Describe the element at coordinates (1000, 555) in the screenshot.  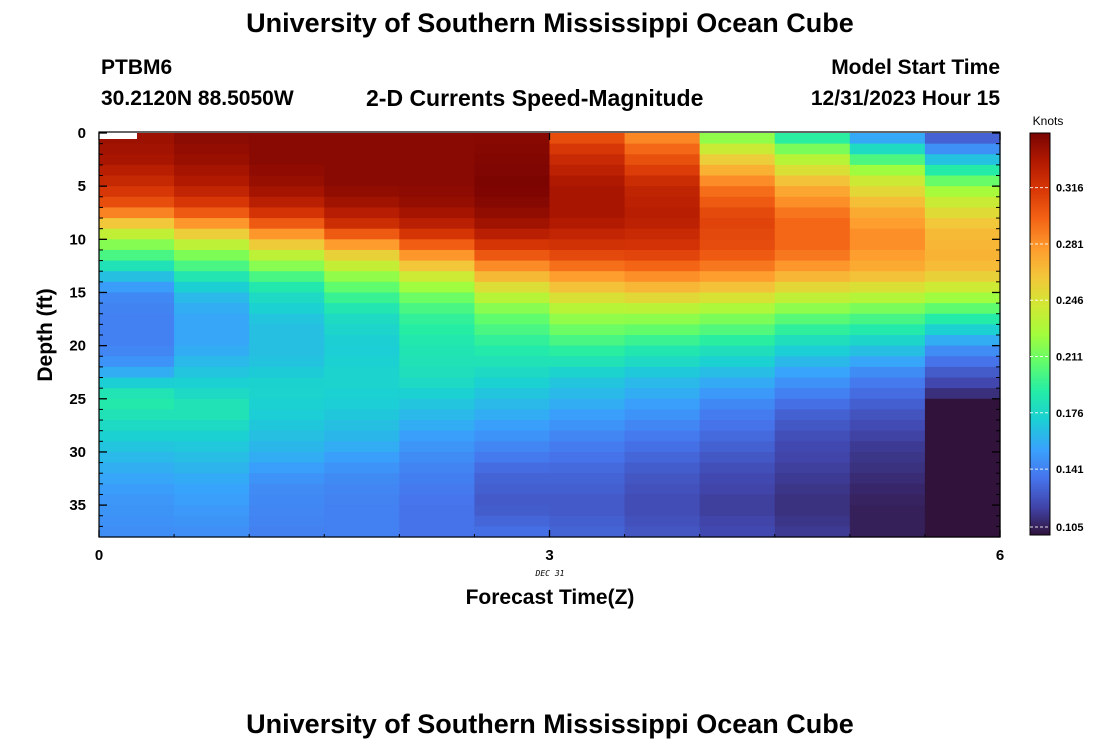
I see `x-tick-label: 6` at that location.